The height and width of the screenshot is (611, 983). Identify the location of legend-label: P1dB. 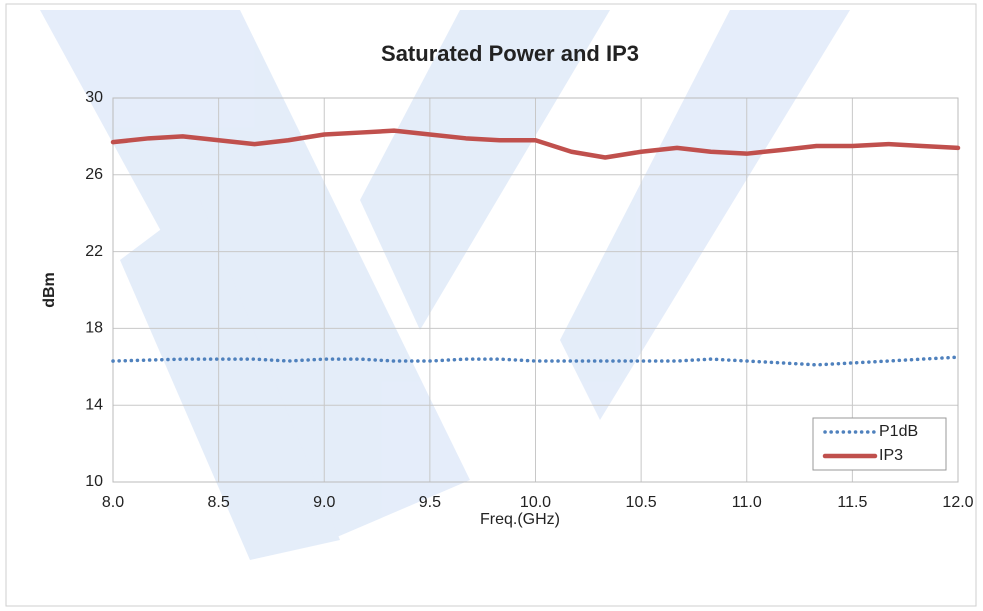
(898, 431).